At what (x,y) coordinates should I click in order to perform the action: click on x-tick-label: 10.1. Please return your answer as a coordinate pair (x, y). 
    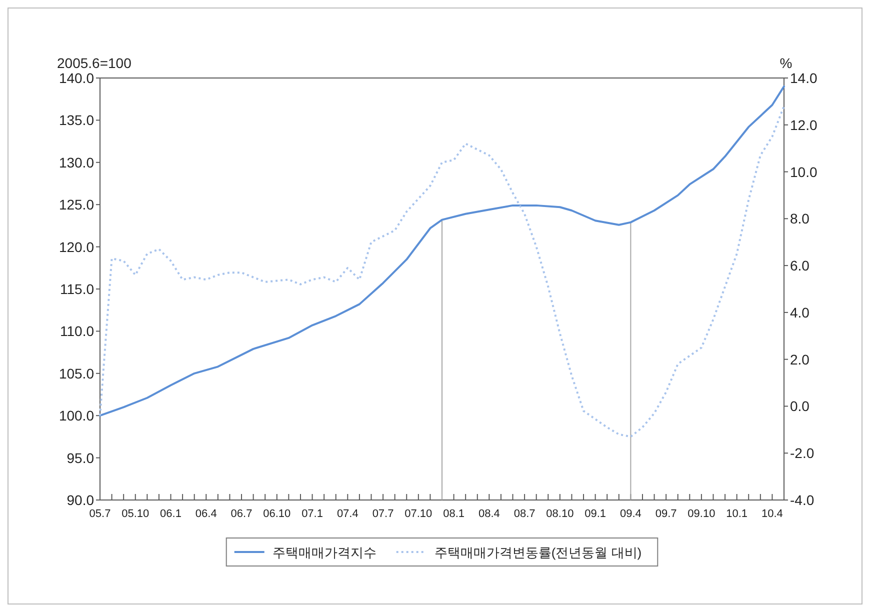
    Looking at the image, I should click on (737, 514).